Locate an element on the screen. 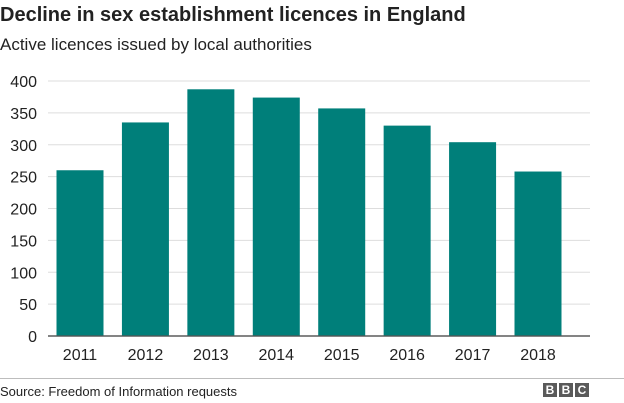  x-tick-label: 2011 is located at coordinates (80, 355).